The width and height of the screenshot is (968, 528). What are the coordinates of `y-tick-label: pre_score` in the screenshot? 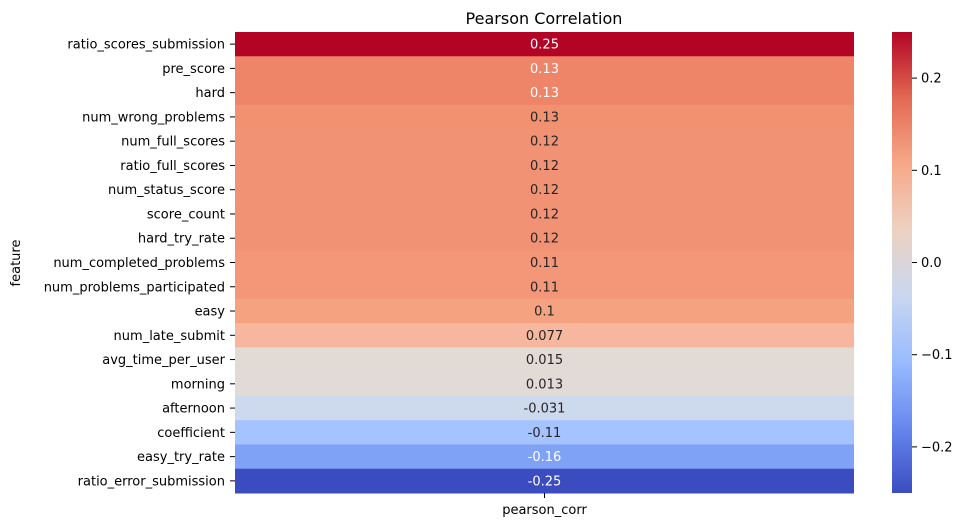 It's located at (193, 69).